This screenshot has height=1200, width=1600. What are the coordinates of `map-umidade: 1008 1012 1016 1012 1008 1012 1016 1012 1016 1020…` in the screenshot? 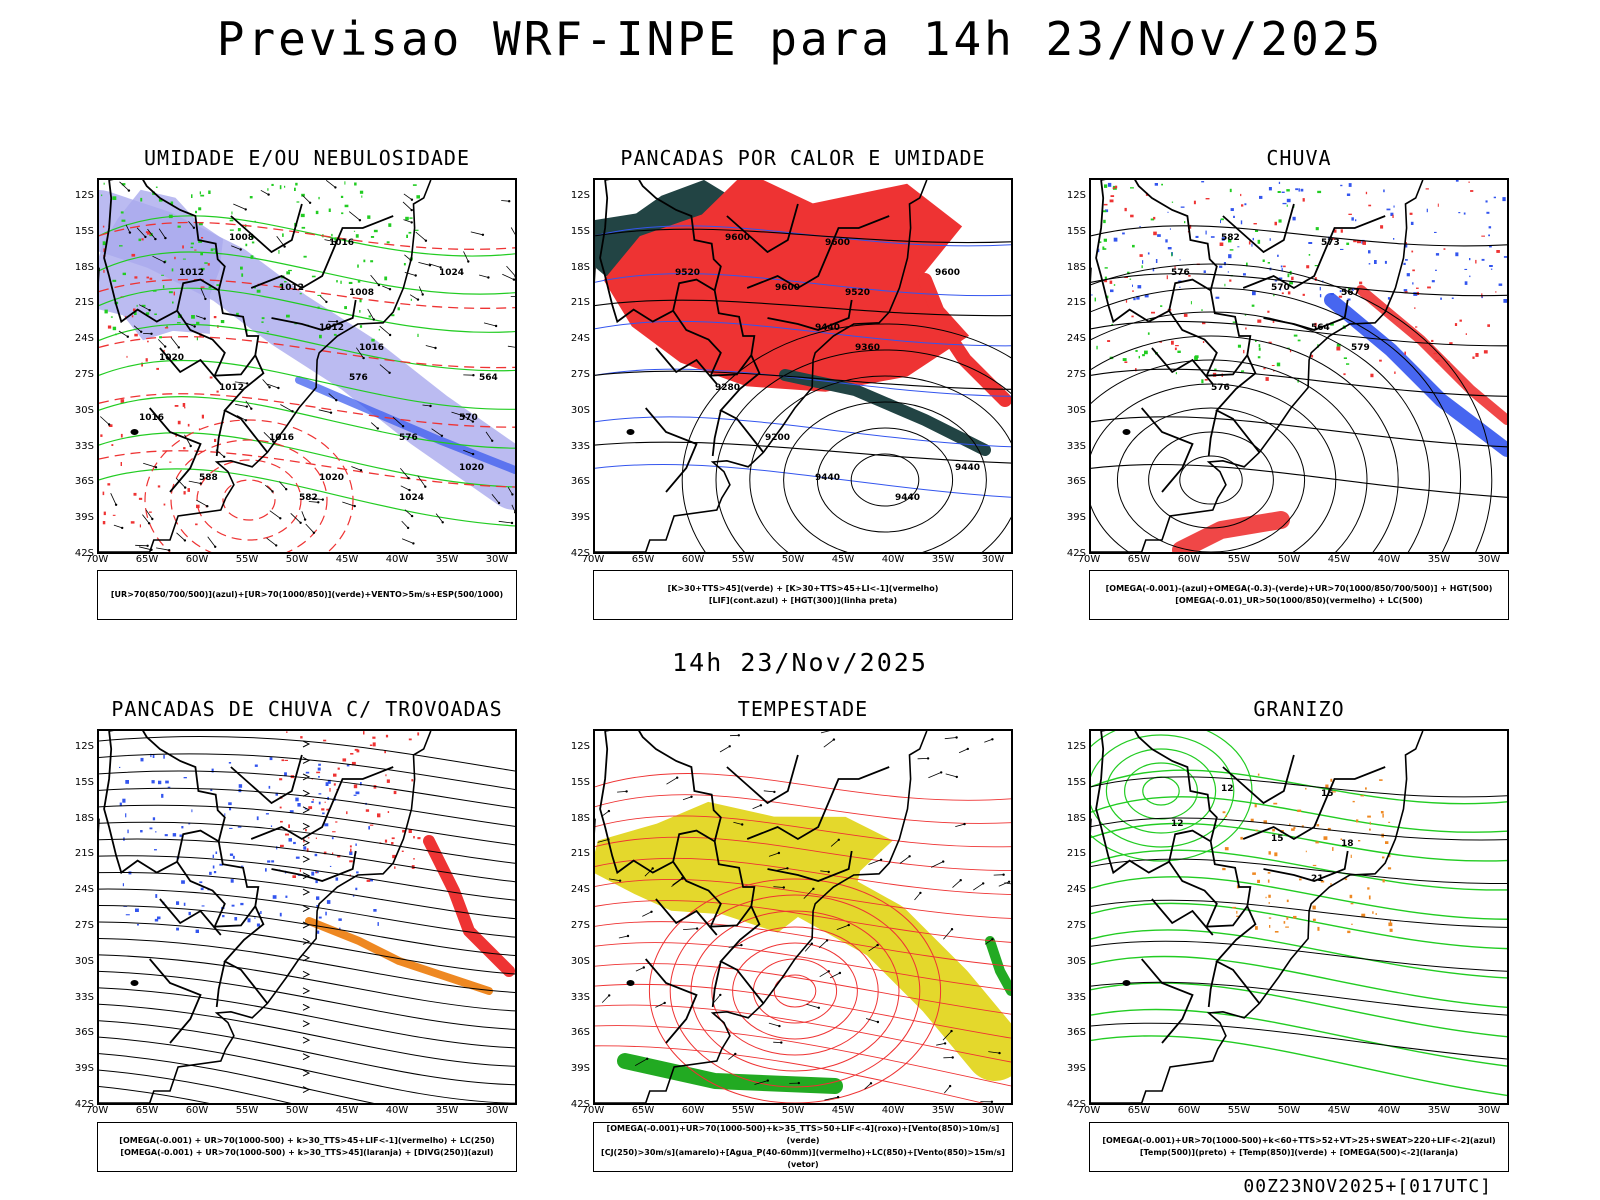 It's located at (307, 366).